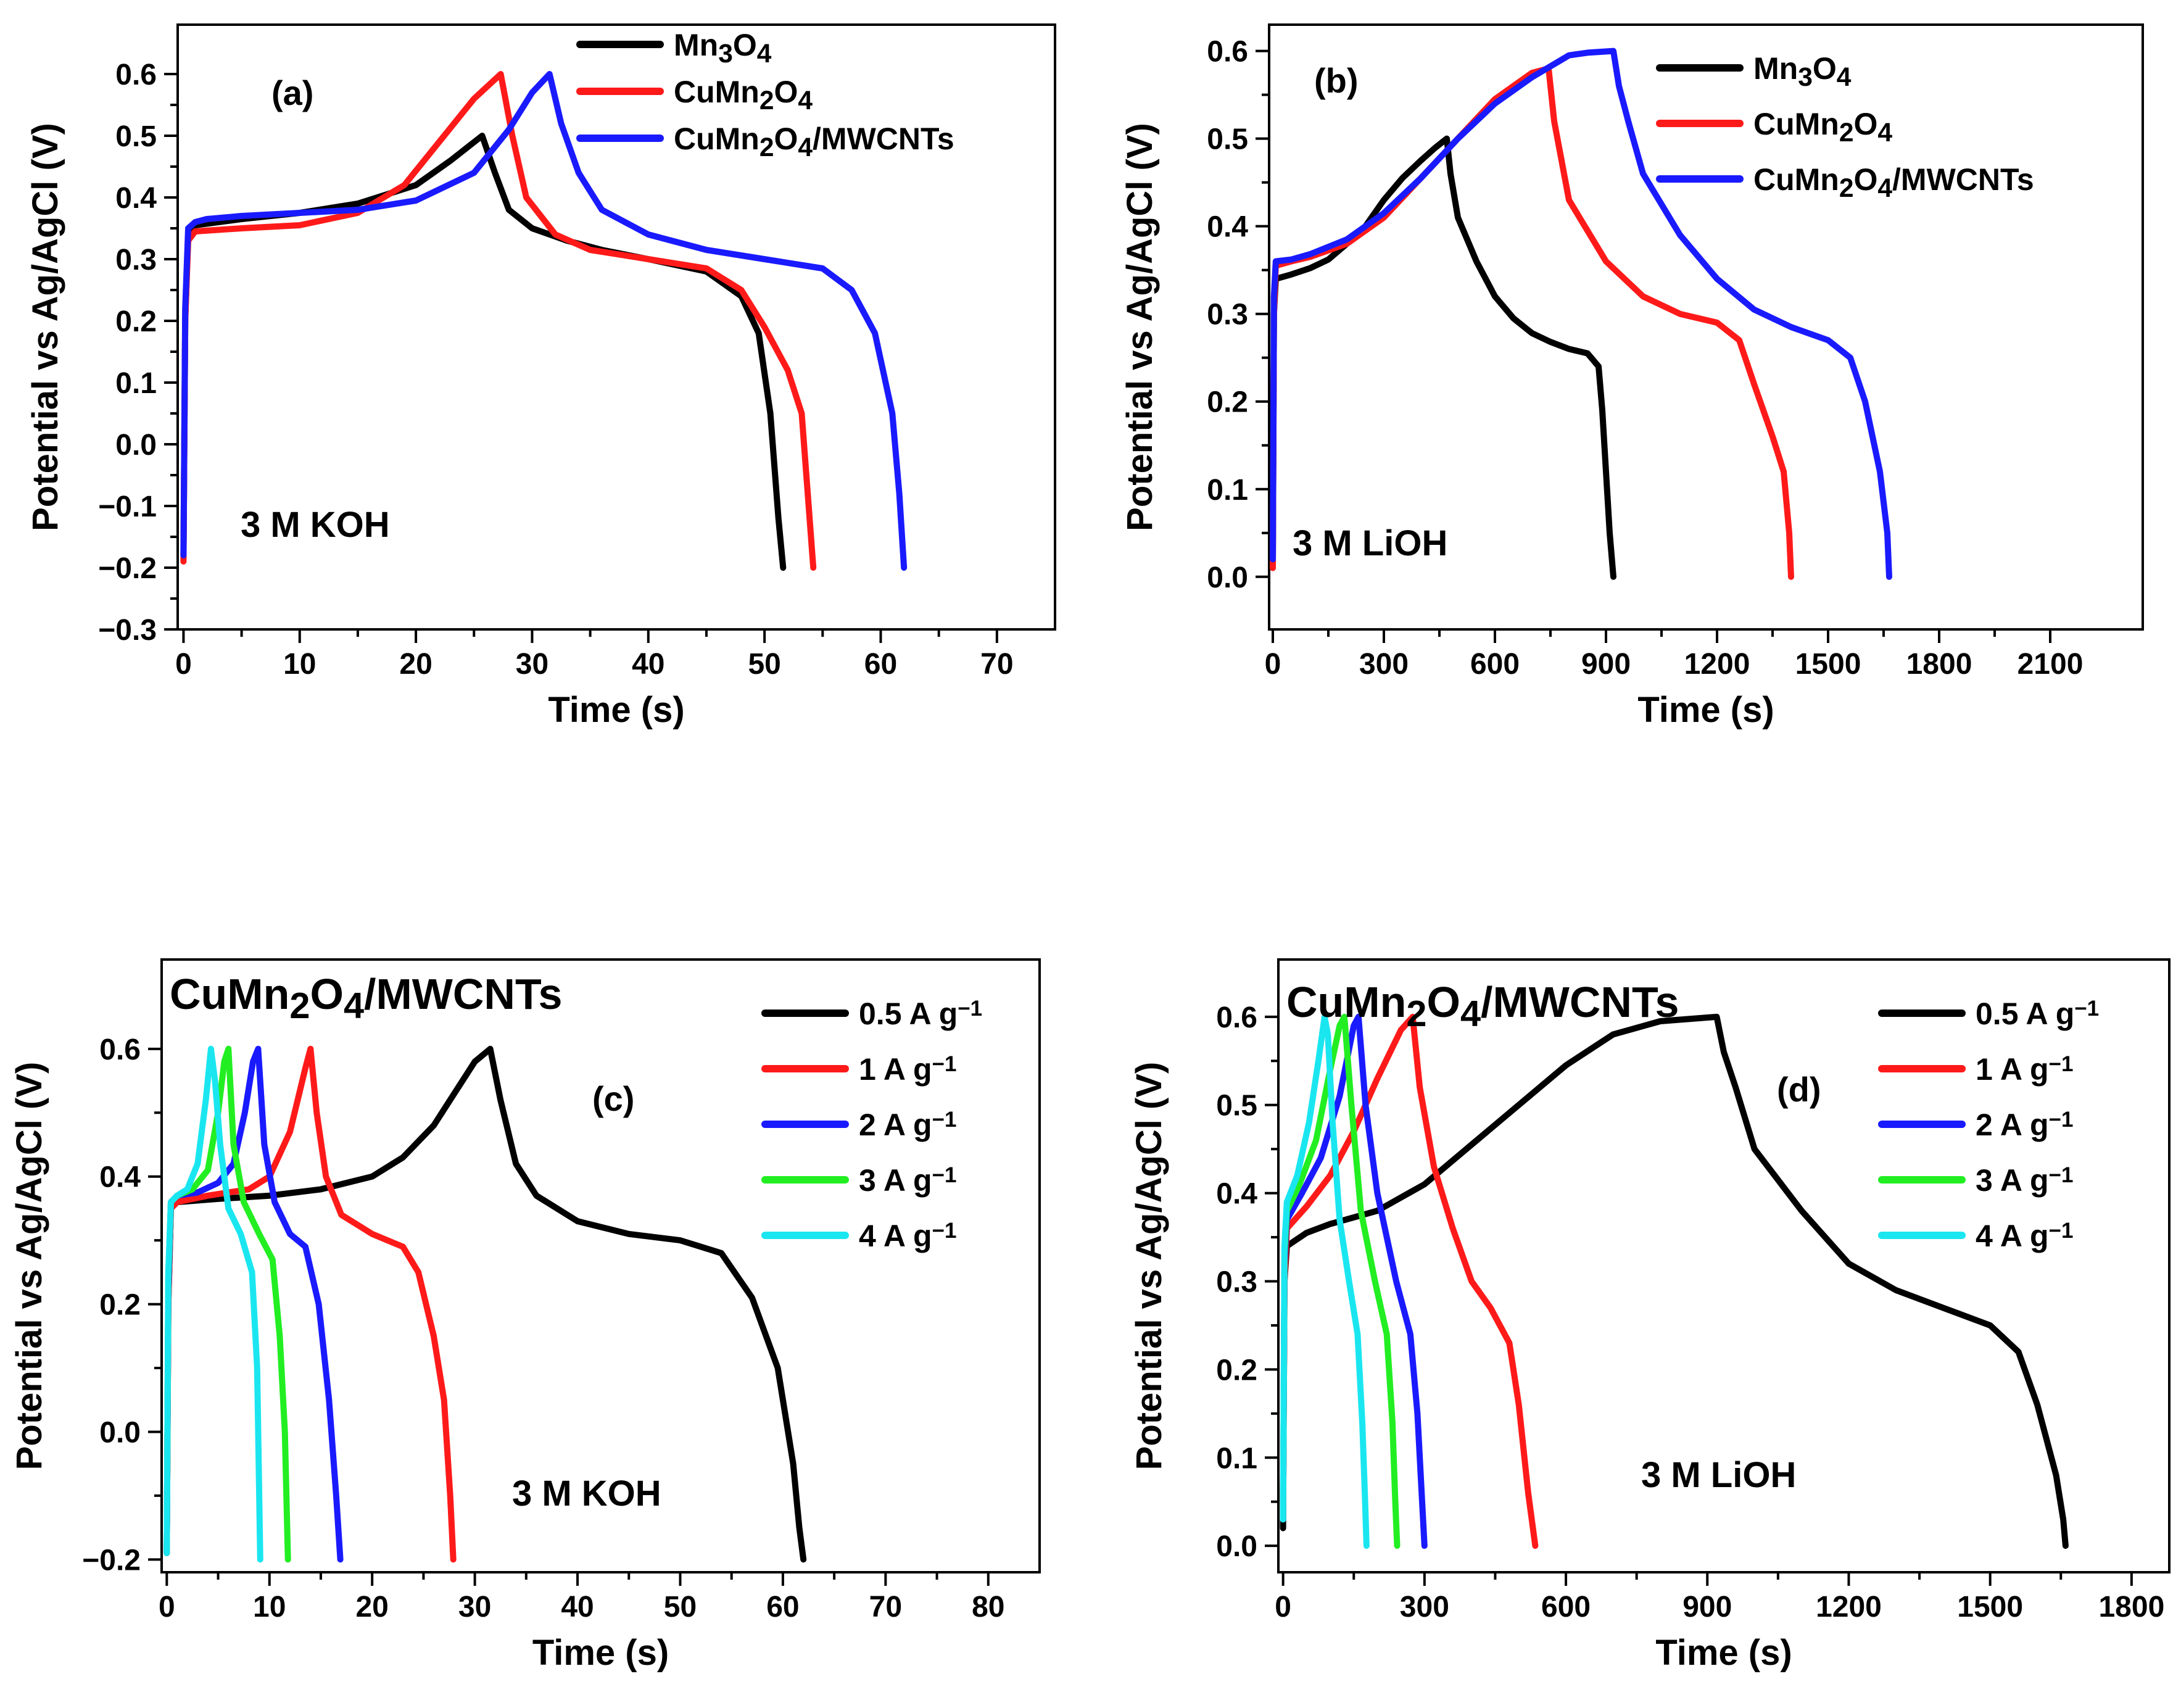  I want to click on legend-label: 1 A g−1, so click(2024, 1069).